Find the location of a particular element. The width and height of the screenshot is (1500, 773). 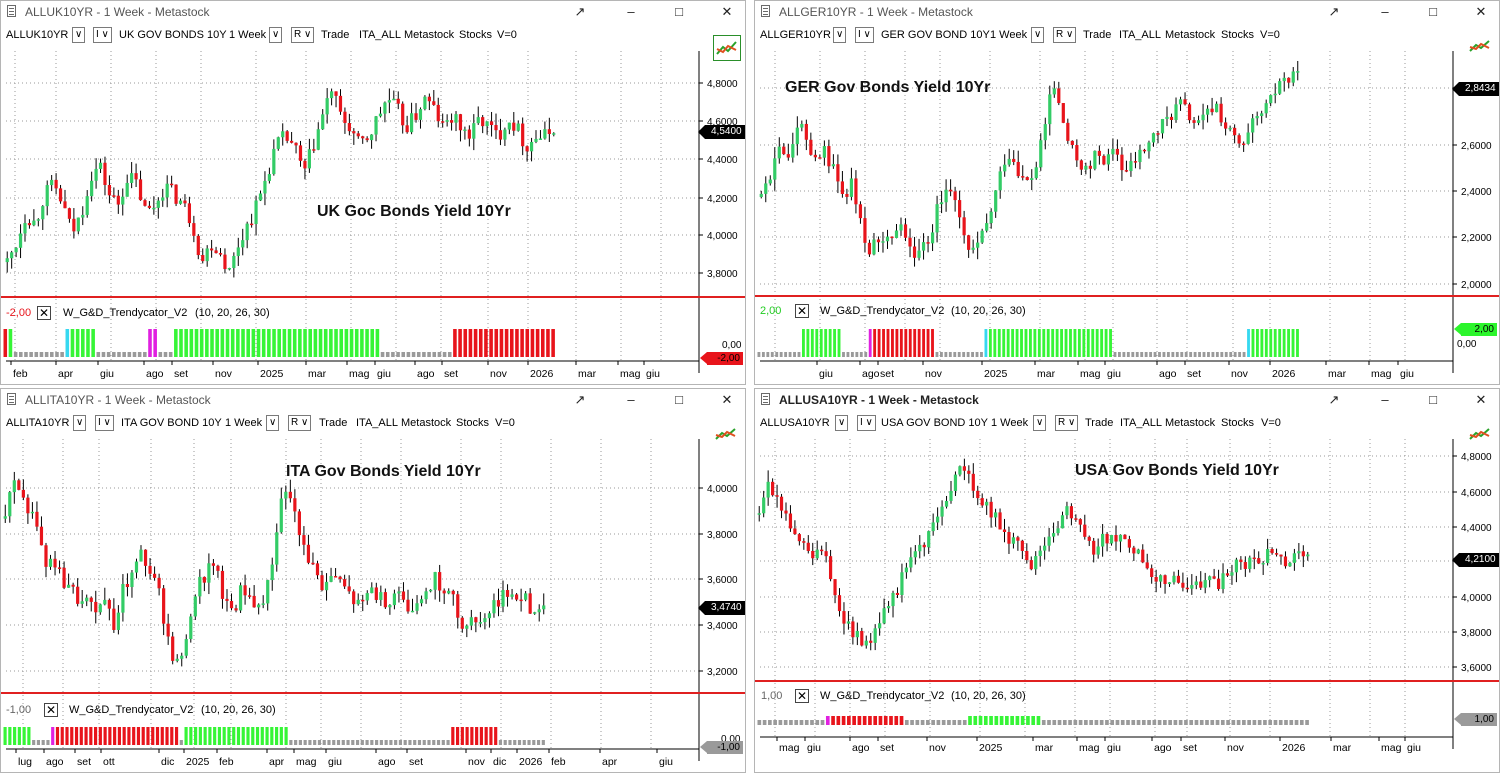

title-bar: ALLGER10YR - 1 Week - Metastock ↗ – □ ✕ is located at coordinates (1127, 12).